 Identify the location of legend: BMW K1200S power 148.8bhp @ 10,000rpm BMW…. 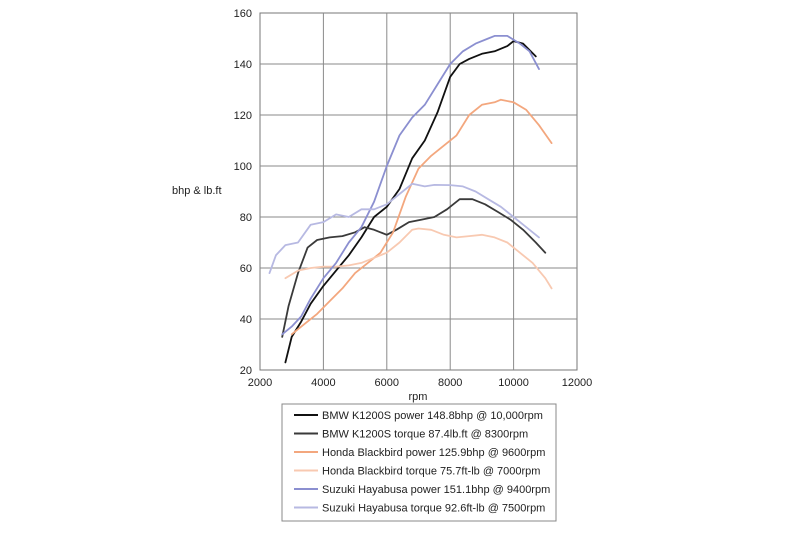
(422, 462).